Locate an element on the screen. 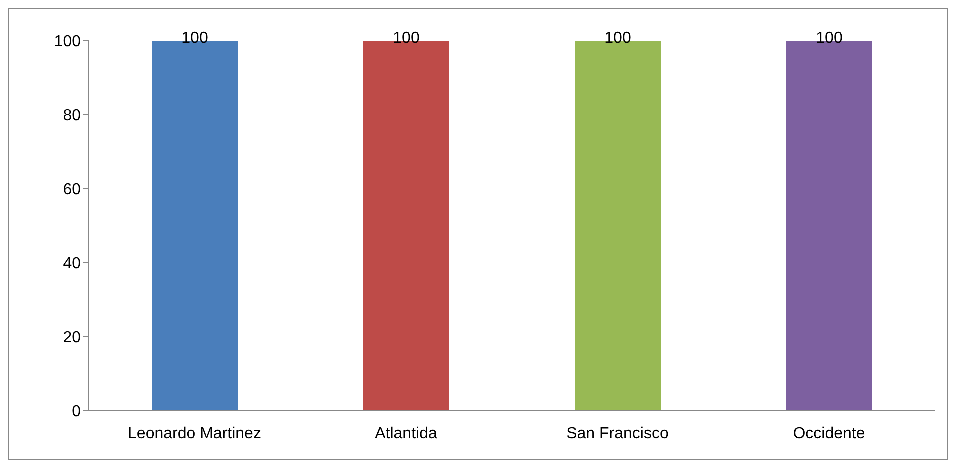 This screenshot has width=958, height=470. x-tick-label: Atlantida is located at coordinates (406, 433).